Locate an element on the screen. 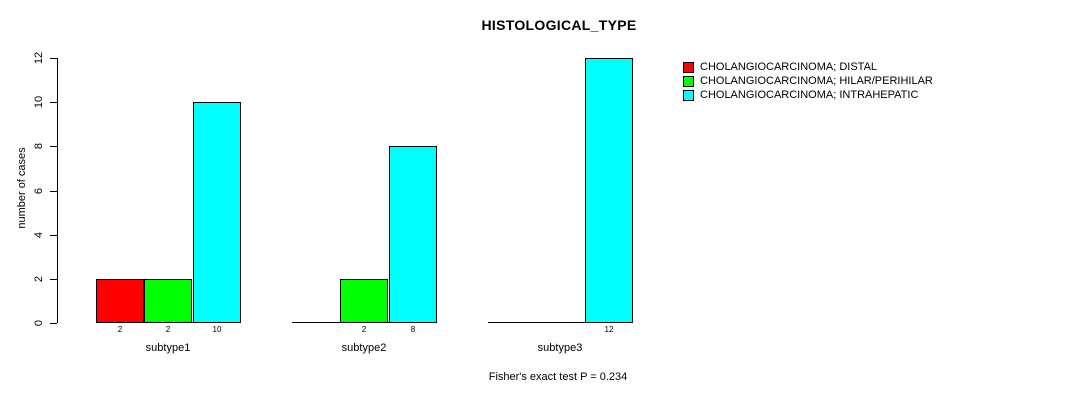 Image resolution: width=1090 pixels, height=400 pixels. legend-item: CHOLANGIOCARCINOMA; HILAR/PERIHILAR is located at coordinates (808, 81).